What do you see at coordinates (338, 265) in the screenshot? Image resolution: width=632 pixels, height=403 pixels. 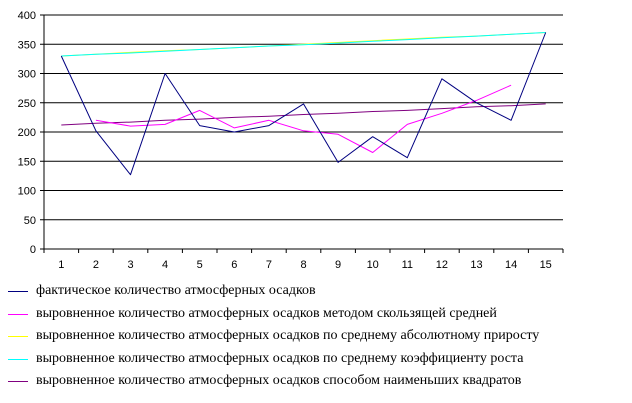 I see `x-tick-label: 9` at bounding box center [338, 265].